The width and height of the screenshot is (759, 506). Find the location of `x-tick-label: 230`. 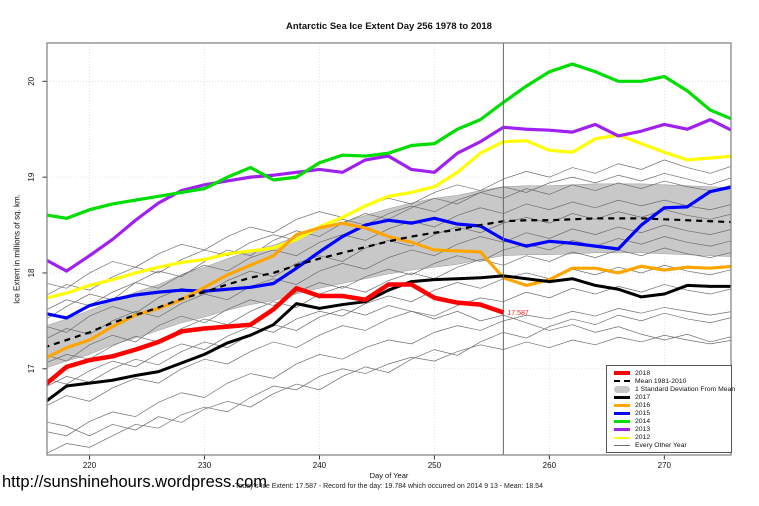

x-tick-label: 230 is located at coordinates (205, 465).